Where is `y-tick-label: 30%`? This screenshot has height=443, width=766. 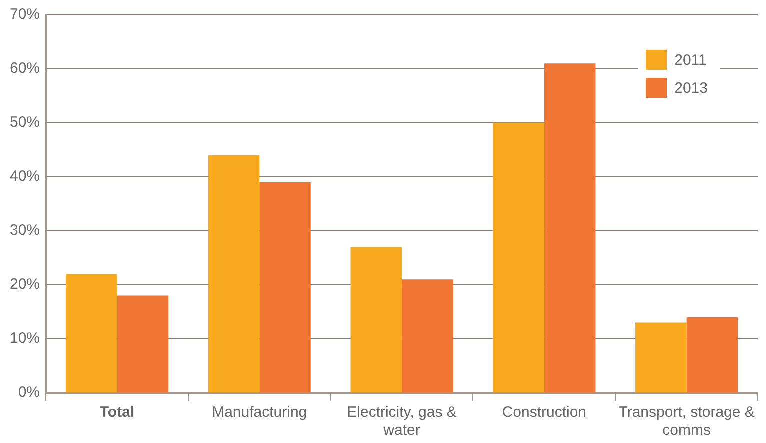 y-tick-label: 30% is located at coordinates (25, 231).